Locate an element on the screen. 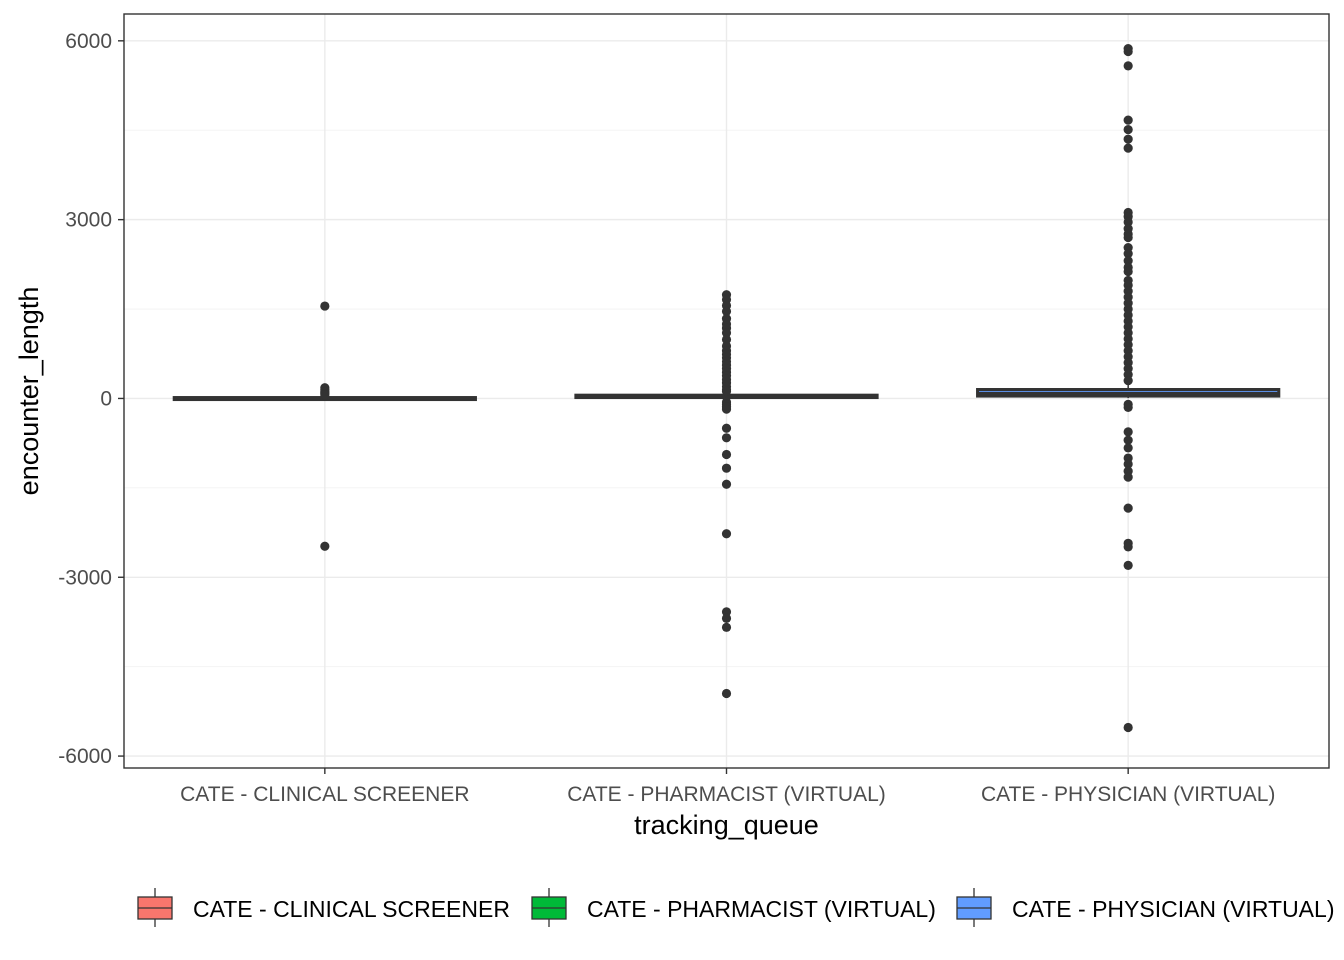 Image resolution: width=1344 pixels, height=960 pixels. x-tick-label: CATE - PHARMACIST (VIRTUAL) is located at coordinates (726, 794).